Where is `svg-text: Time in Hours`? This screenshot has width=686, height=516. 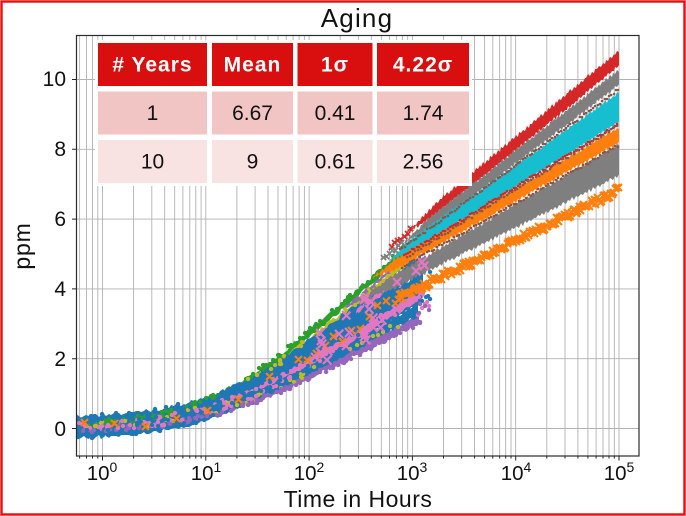 svg-text: Time in Hours is located at coordinates (358, 499).